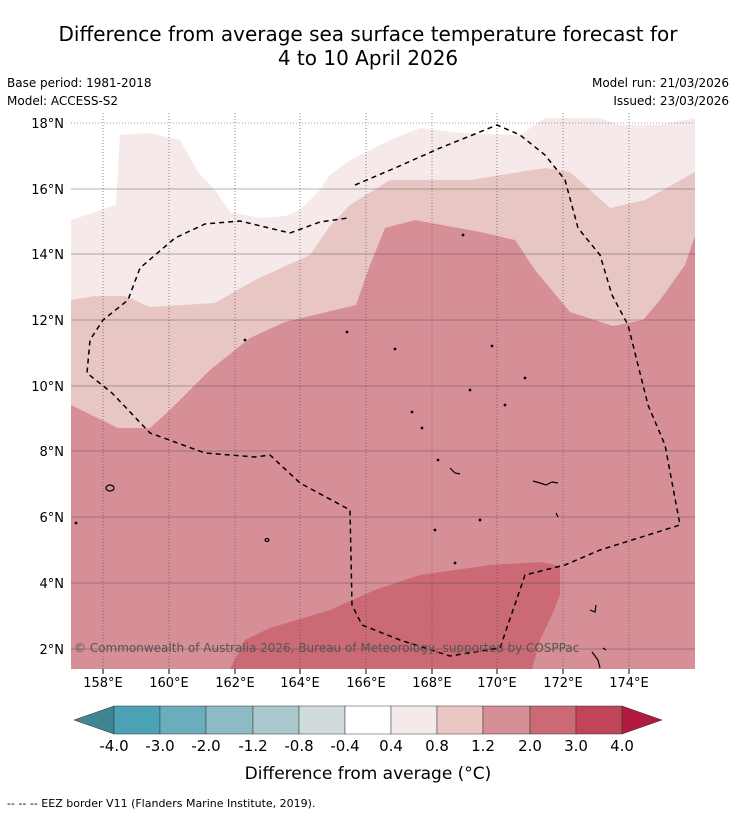  I want to click on lat-label-2: 2°N, so click(52, 650).